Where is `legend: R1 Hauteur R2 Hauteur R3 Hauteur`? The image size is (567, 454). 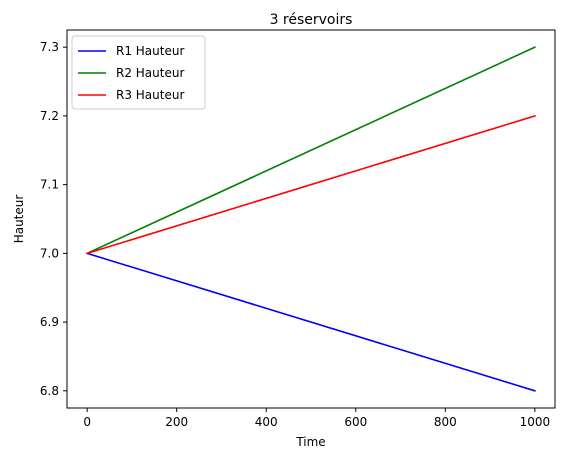
legend: R1 Hauteur R2 Hauteur R3 Hauteur is located at coordinates (138, 72).